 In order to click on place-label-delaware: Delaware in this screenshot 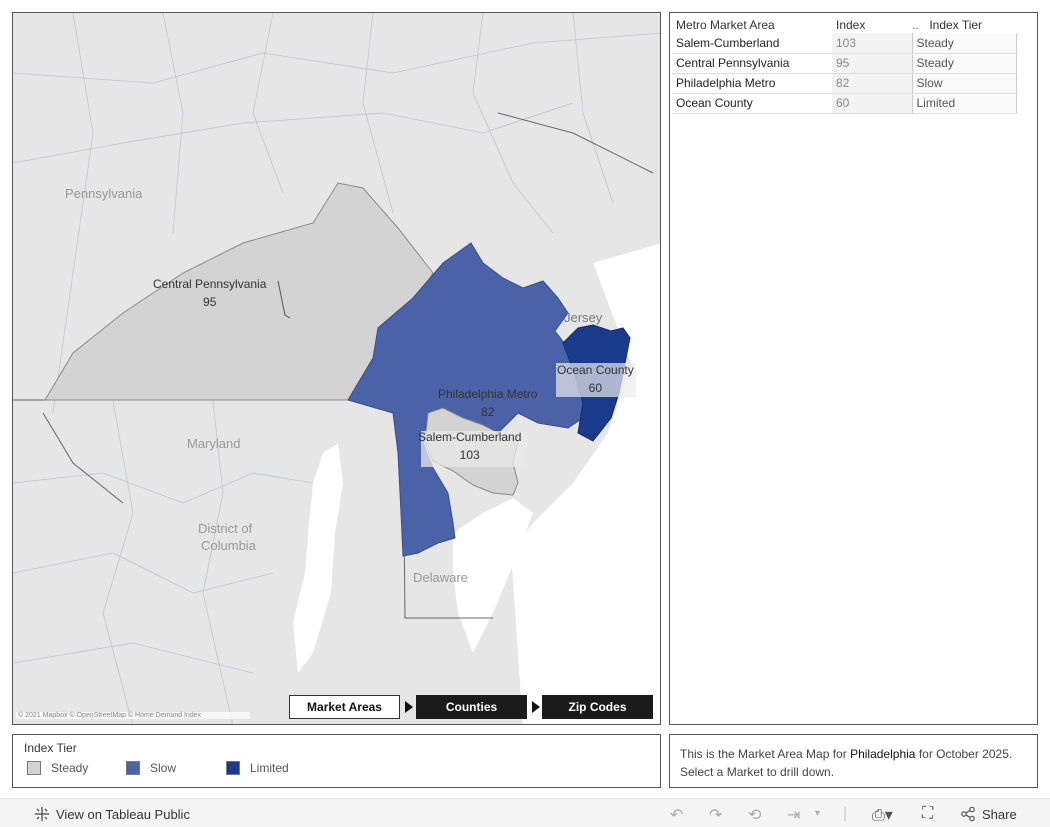, I will do `click(440, 577)`.